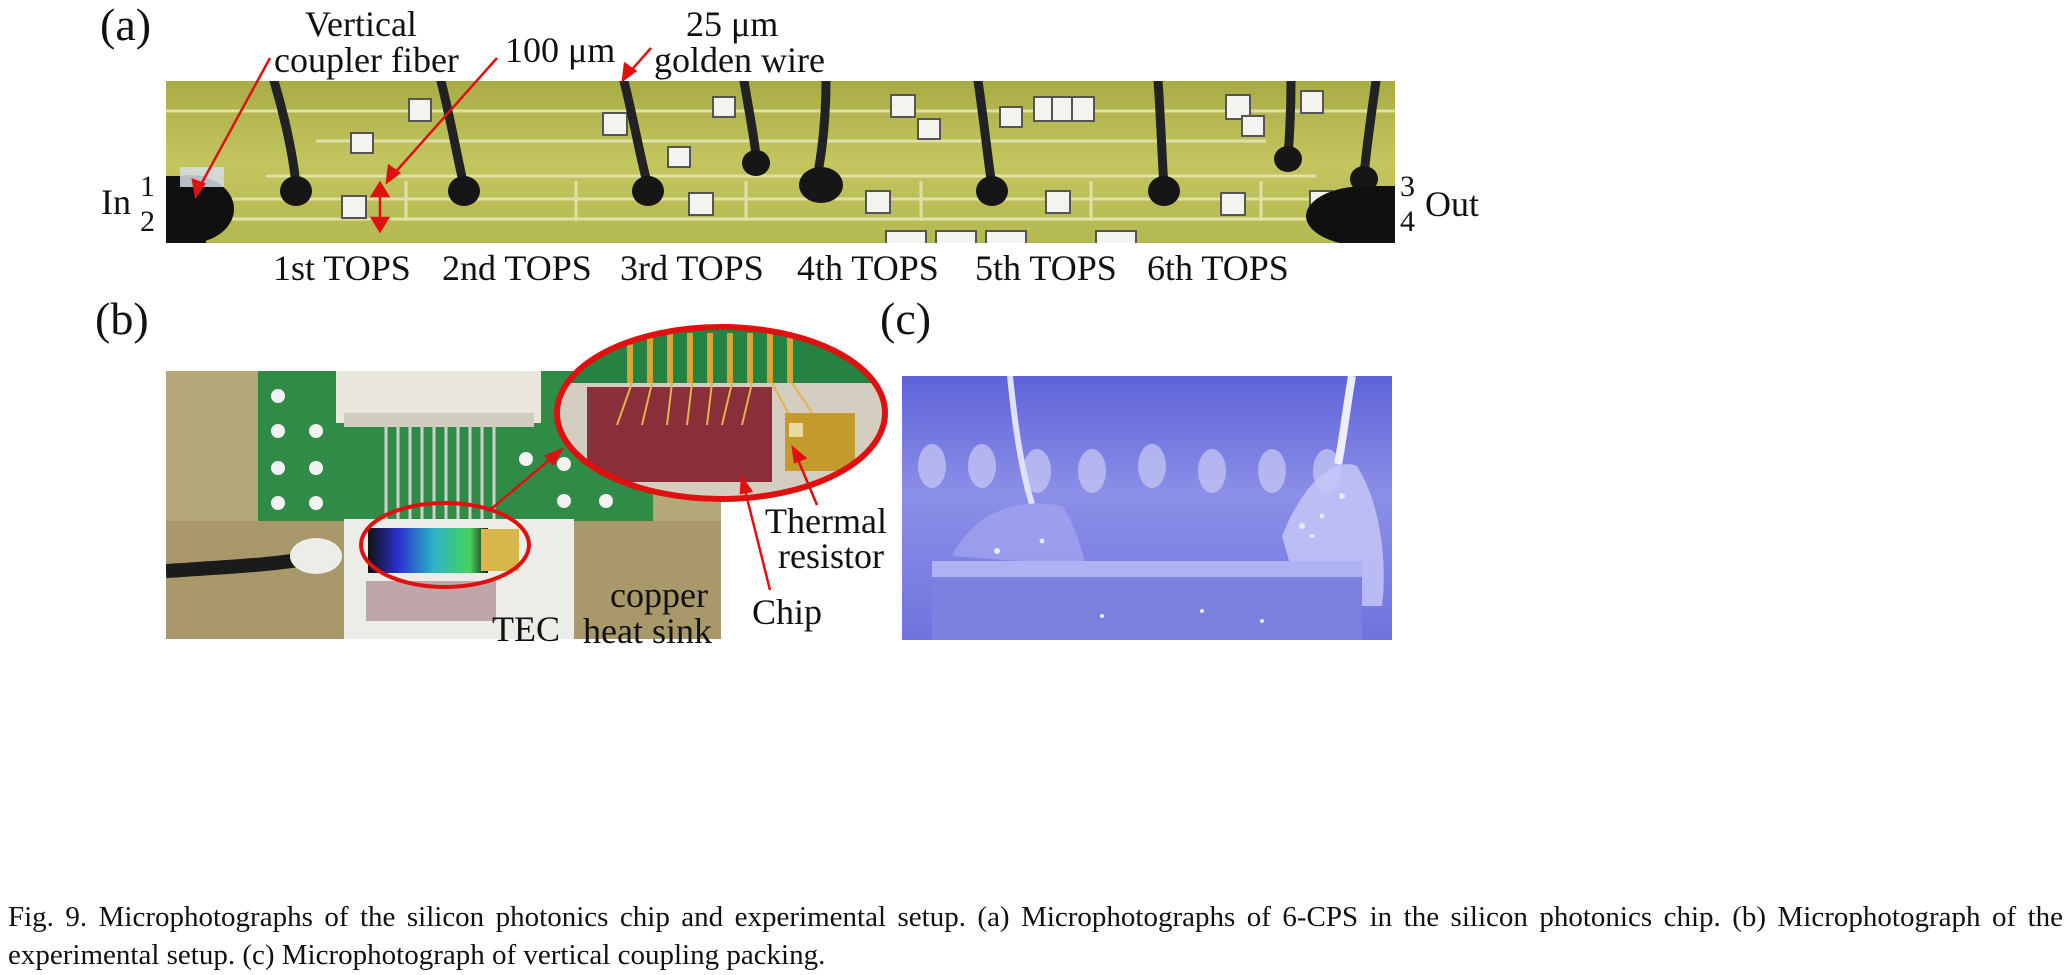  What do you see at coordinates (732, 24) in the screenshot?
I see `wire-25um-label: 25 μm` at bounding box center [732, 24].